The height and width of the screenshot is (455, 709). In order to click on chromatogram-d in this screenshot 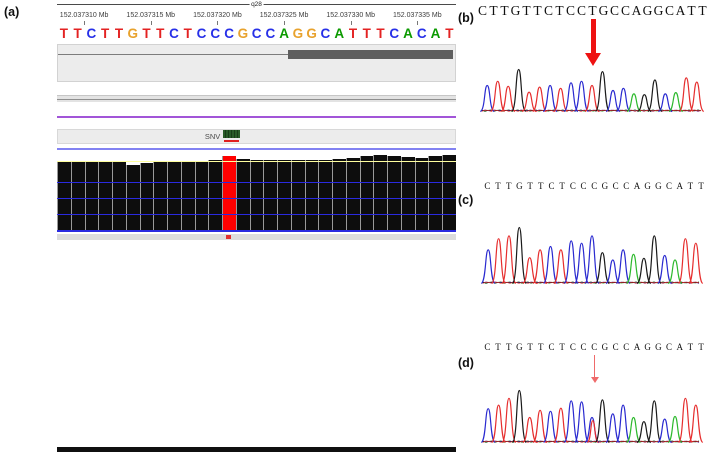, I will do `click(592, 416)`.